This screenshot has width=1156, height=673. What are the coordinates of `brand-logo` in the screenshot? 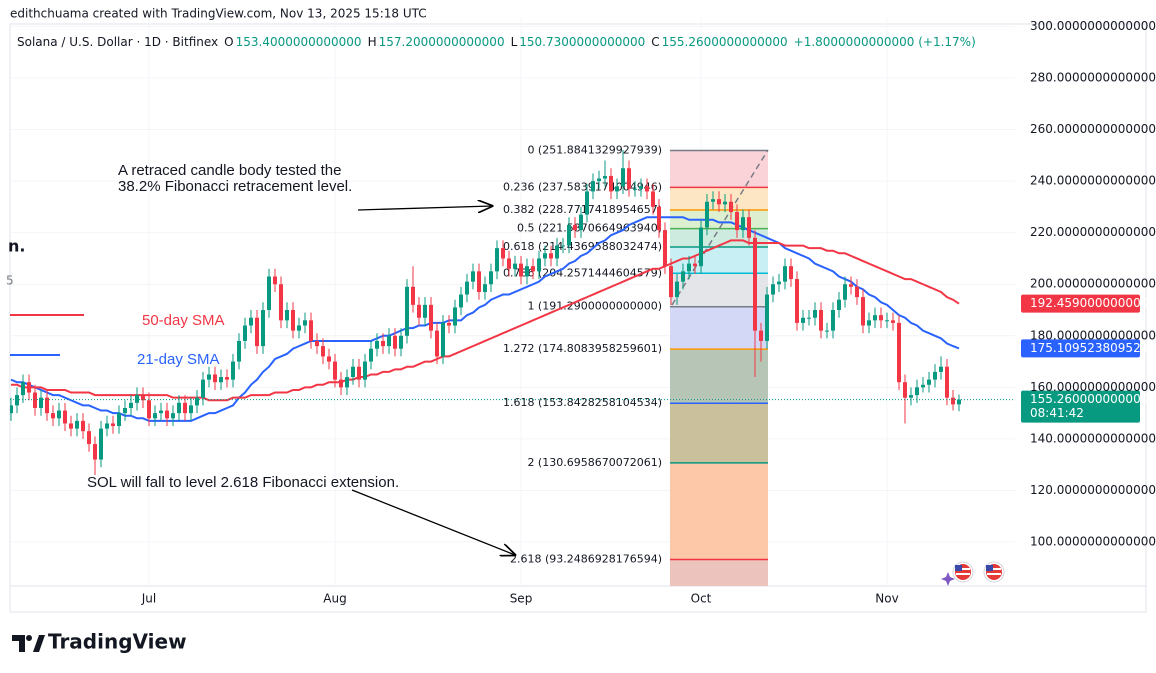 It's located at (28, 643).